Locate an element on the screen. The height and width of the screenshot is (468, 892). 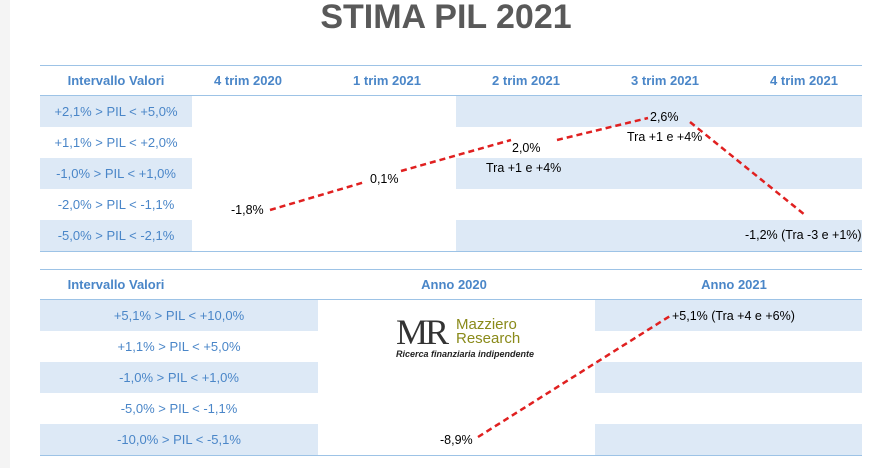
range-label: -5,0% > PIL < -2,1% is located at coordinates (116, 235).